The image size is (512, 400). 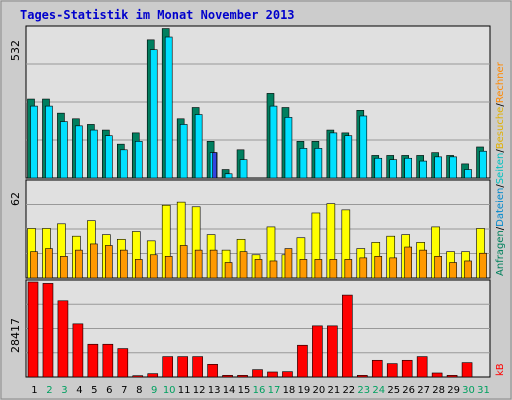 What do you see at coordinates (214, 165) in the screenshot?
I see `bar-seiten` at bounding box center [214, 165].